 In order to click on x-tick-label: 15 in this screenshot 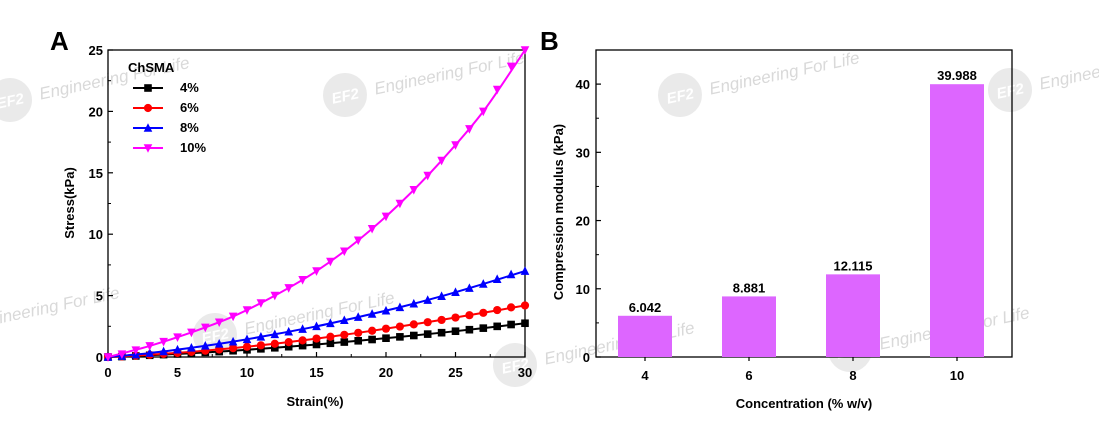, I will do `click(316, 372)`.